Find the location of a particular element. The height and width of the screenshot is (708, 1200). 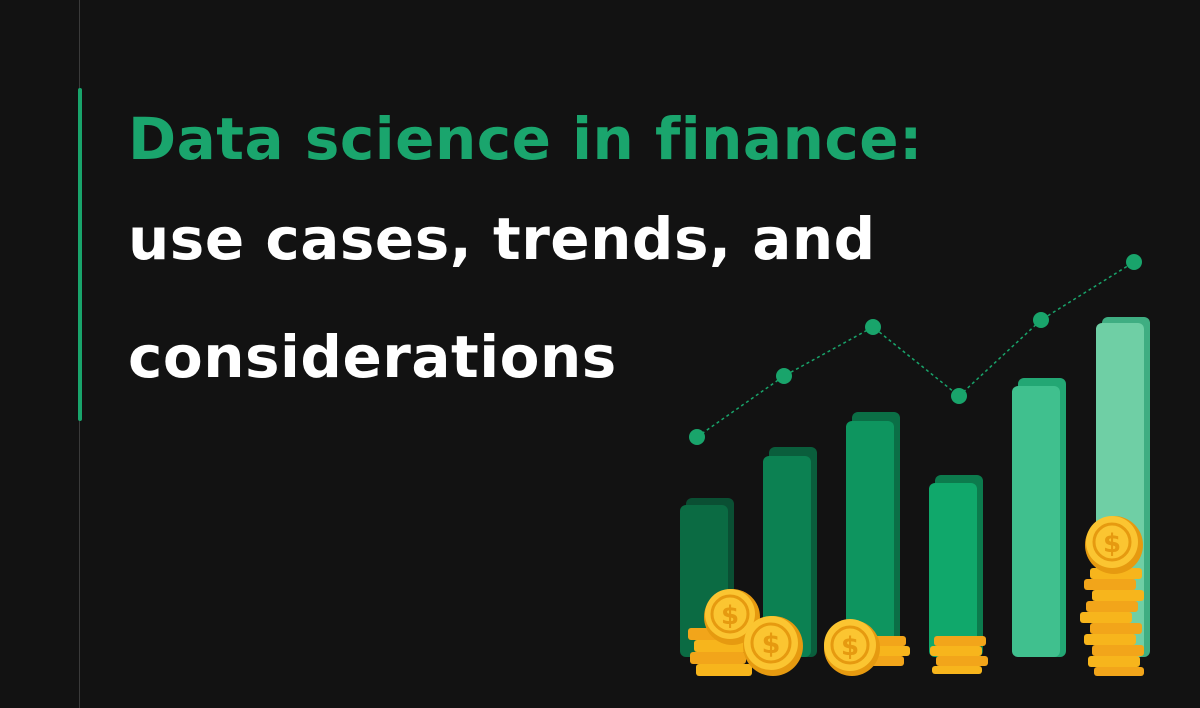

trend-line-icon is located at coordinates (915, 349).